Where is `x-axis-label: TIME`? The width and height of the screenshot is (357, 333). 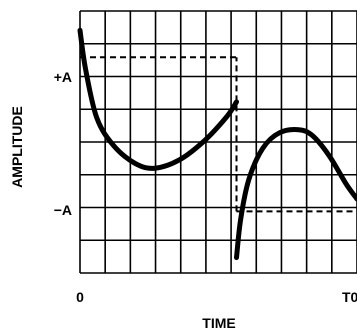 x-axis-label: TIME is located at coordinates (218, 323).